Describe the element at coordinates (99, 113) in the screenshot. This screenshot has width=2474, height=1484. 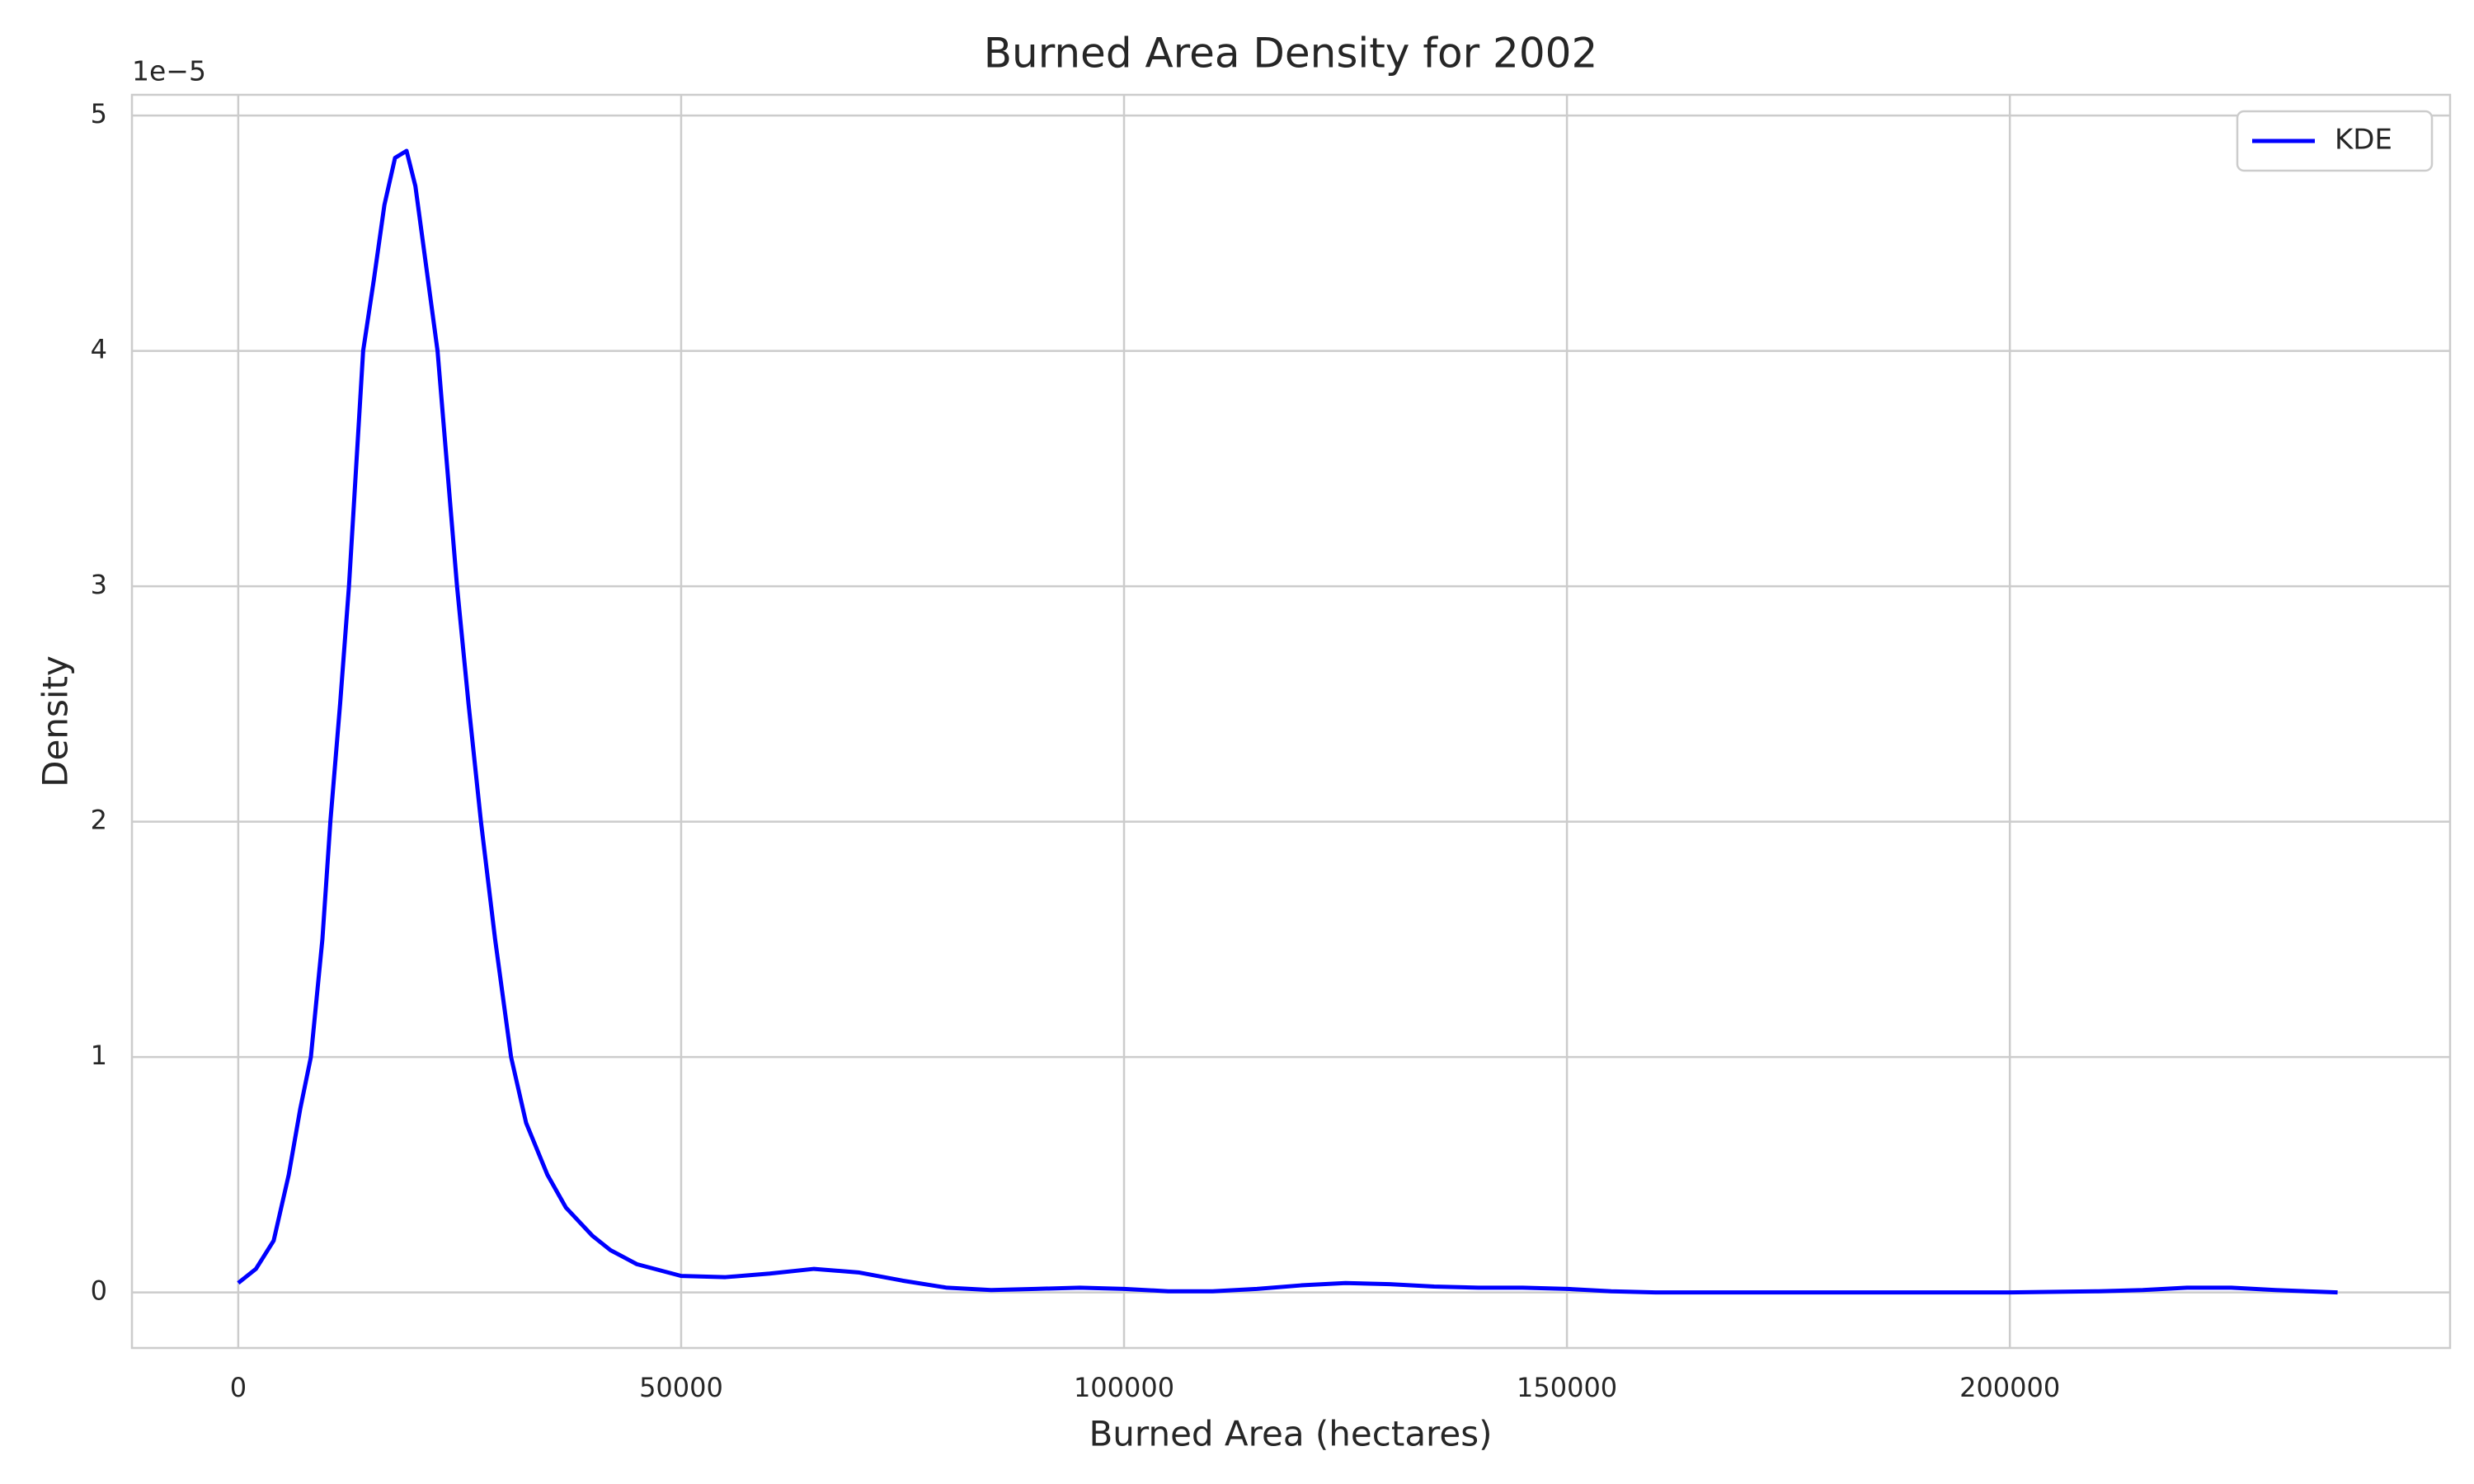
I see `y-tick-label: 5` at that location.